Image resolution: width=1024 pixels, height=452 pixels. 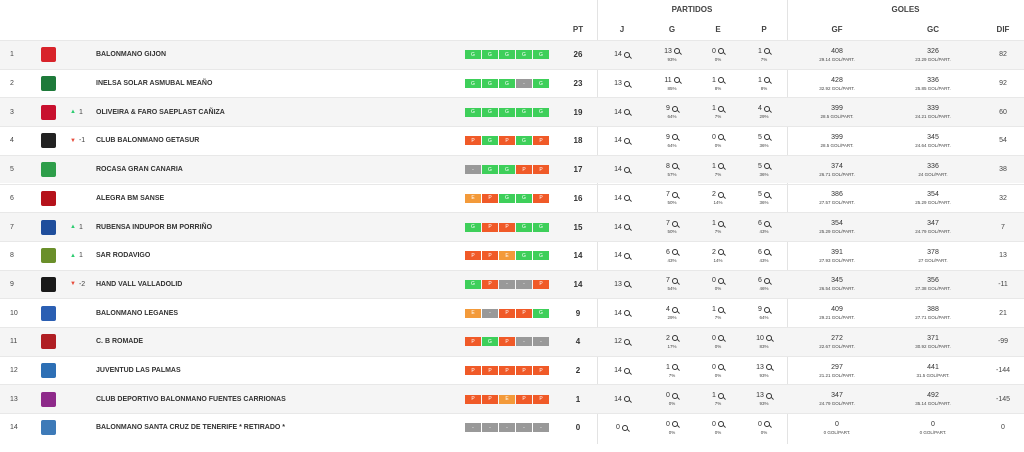 What do you see at coordinates (764, 367) in the screenshot?
I see `lost-value-wrap: 13` at bounding box center [764, 367].